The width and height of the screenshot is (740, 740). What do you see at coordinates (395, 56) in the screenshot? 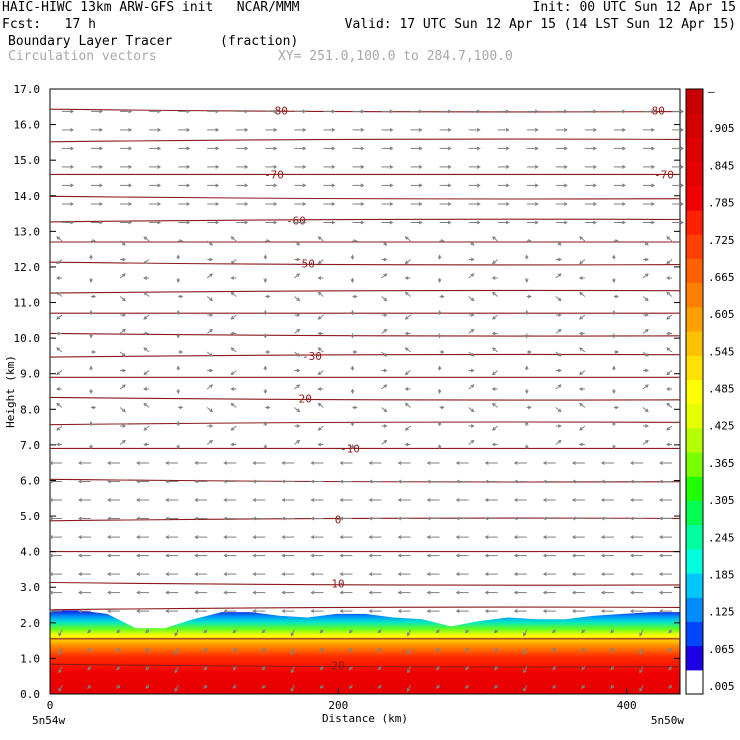
I see `cross-section-endpoints: XY= 251.0,100.0 to 284.7,100.0` at bounding box center [395, 56].